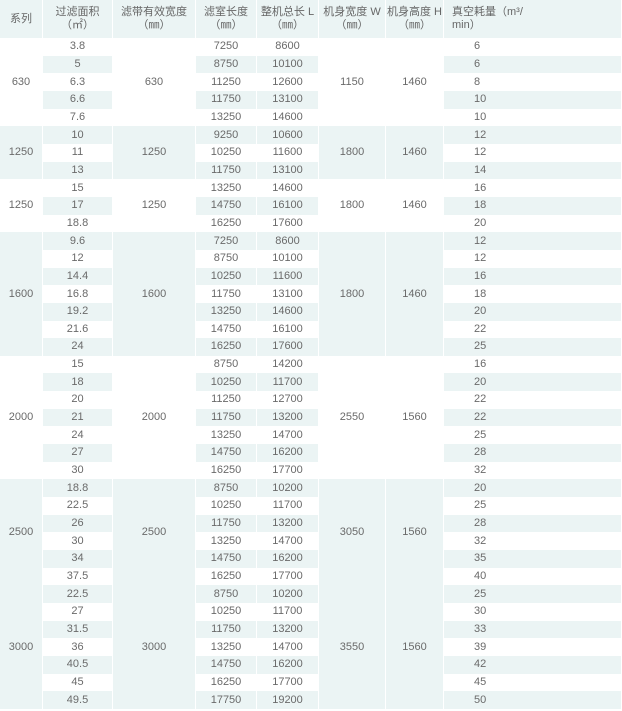  What do you see at coordinates (78, 541) in the screenshot?
I see `area-cell: 30` at bounding box center [78, 541].